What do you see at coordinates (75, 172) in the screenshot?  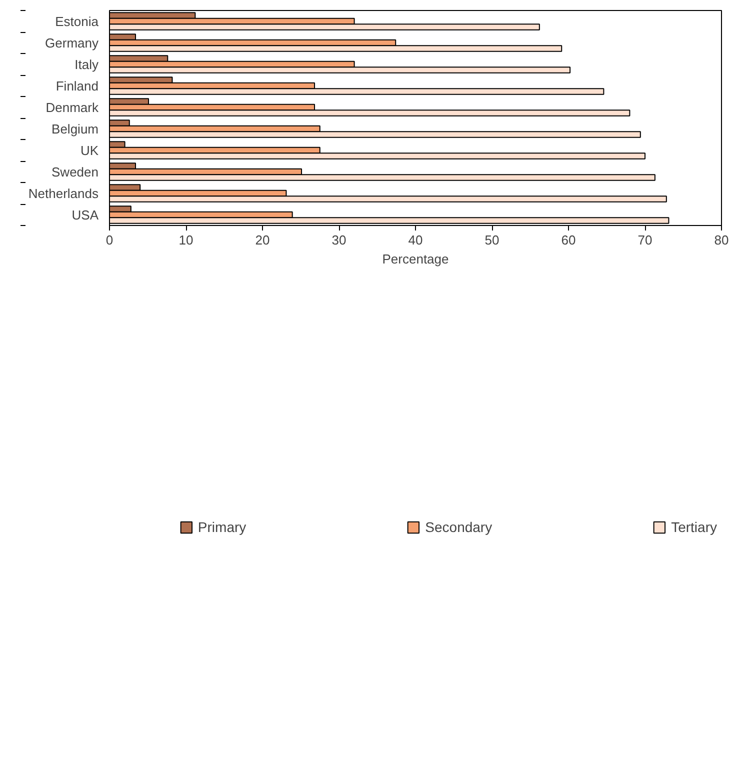 I see `y-tick-label: Sweden` at bounding box center [75, 172].